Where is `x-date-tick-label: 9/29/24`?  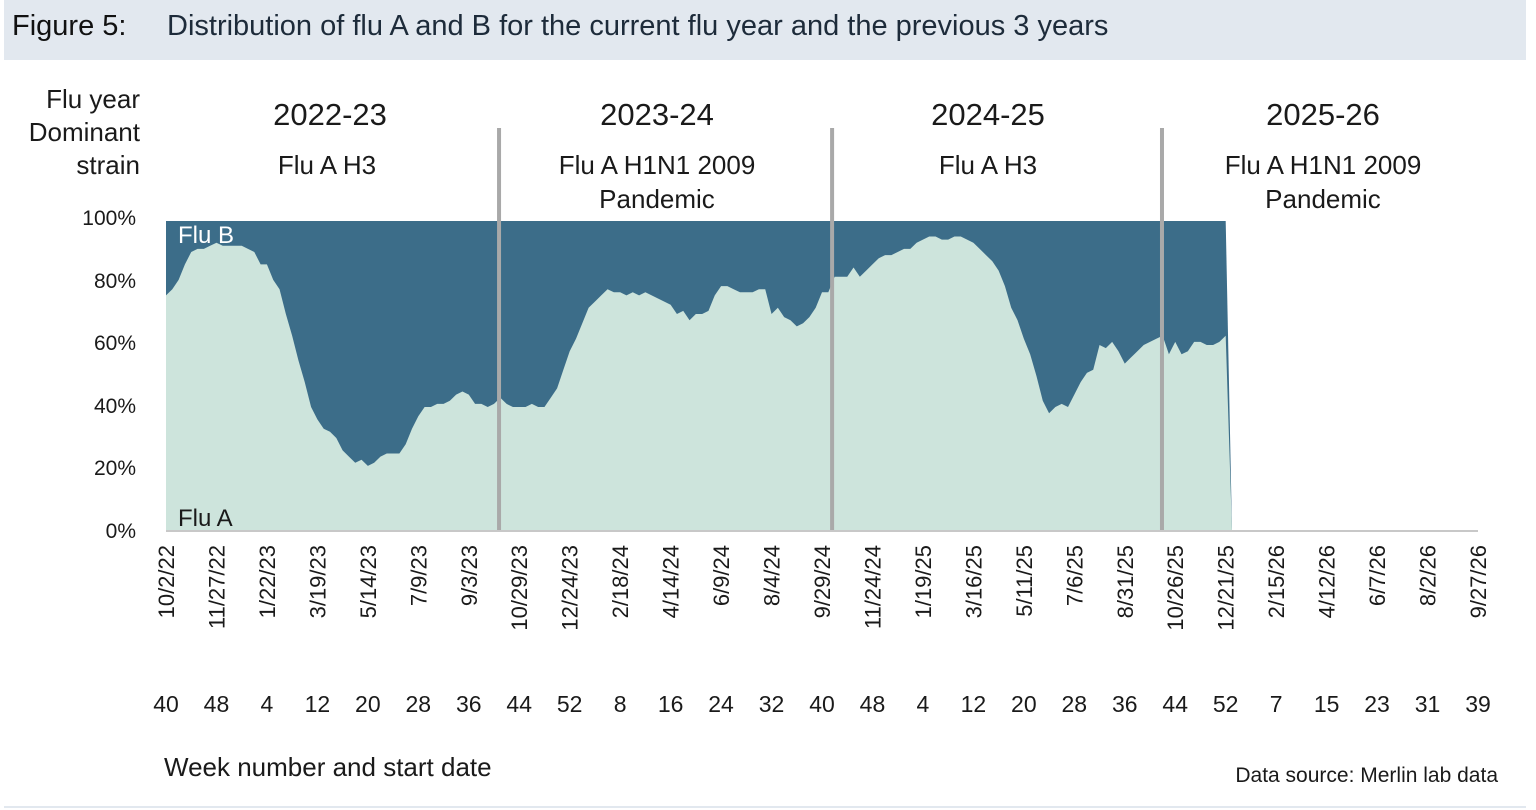
x-date-tick-label: 9/29/24 is located at coordinates (822, 581).